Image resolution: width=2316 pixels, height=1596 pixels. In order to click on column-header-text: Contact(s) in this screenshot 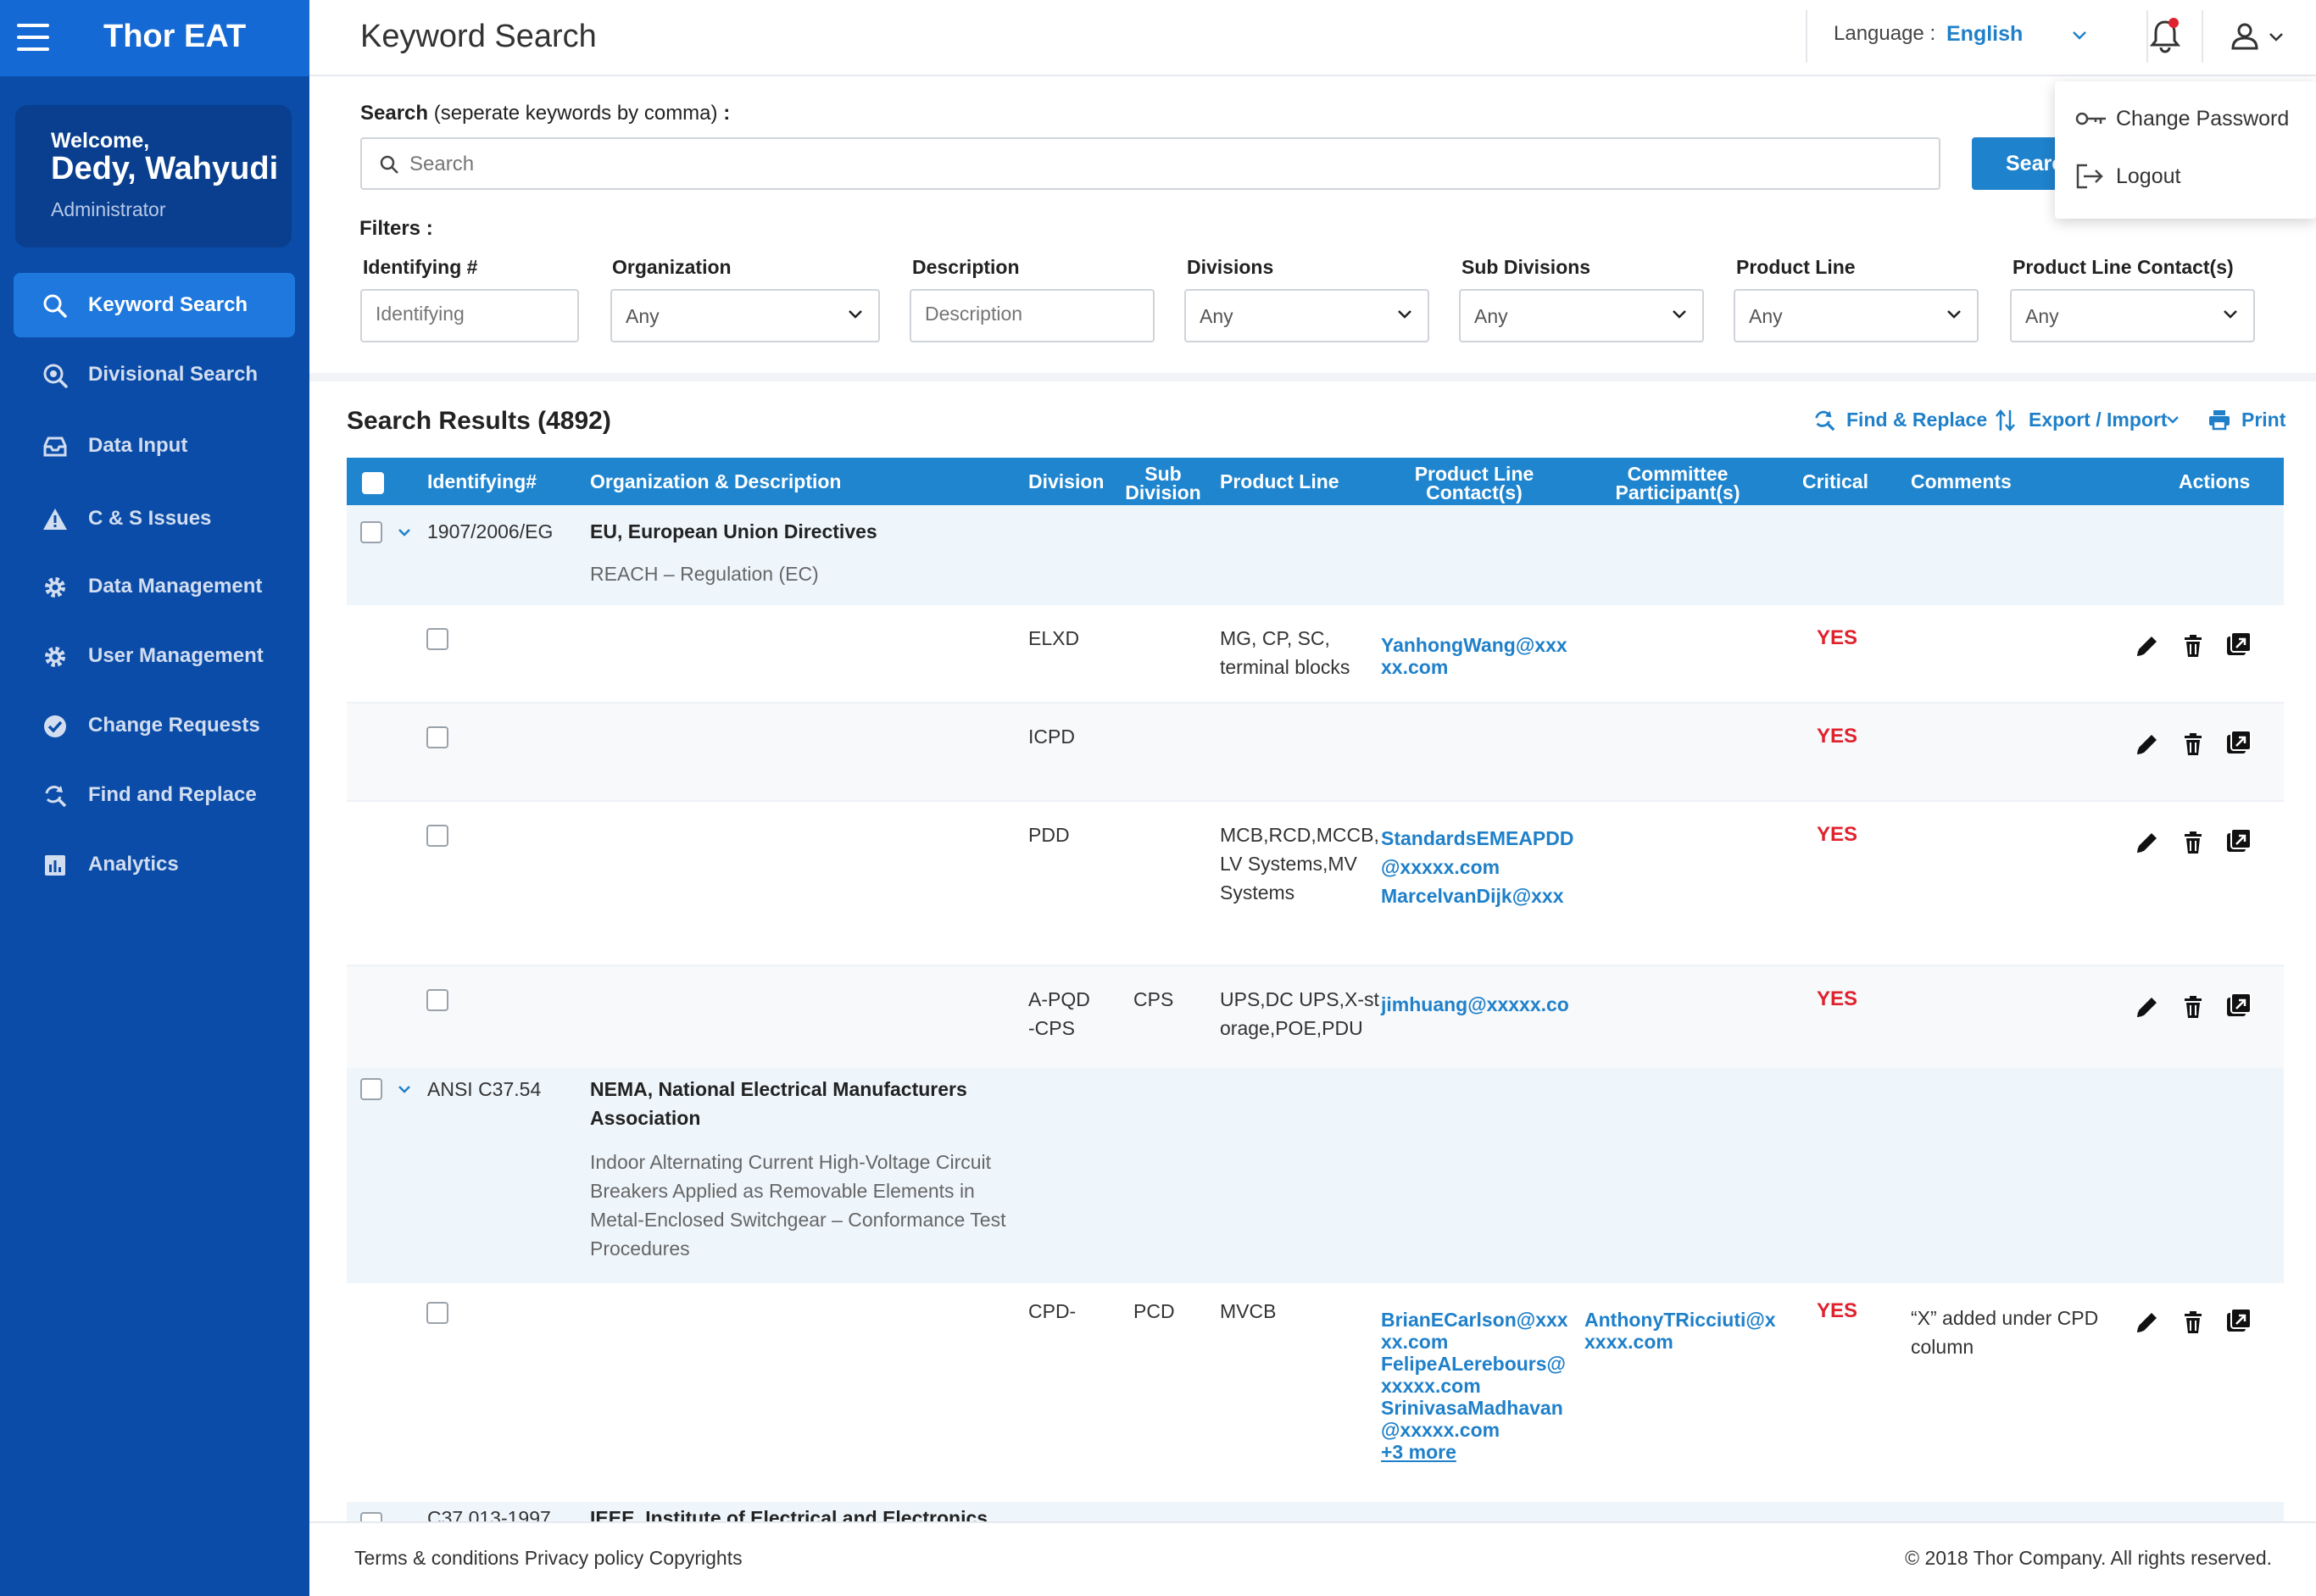, I will do `click(1474, 492)`.